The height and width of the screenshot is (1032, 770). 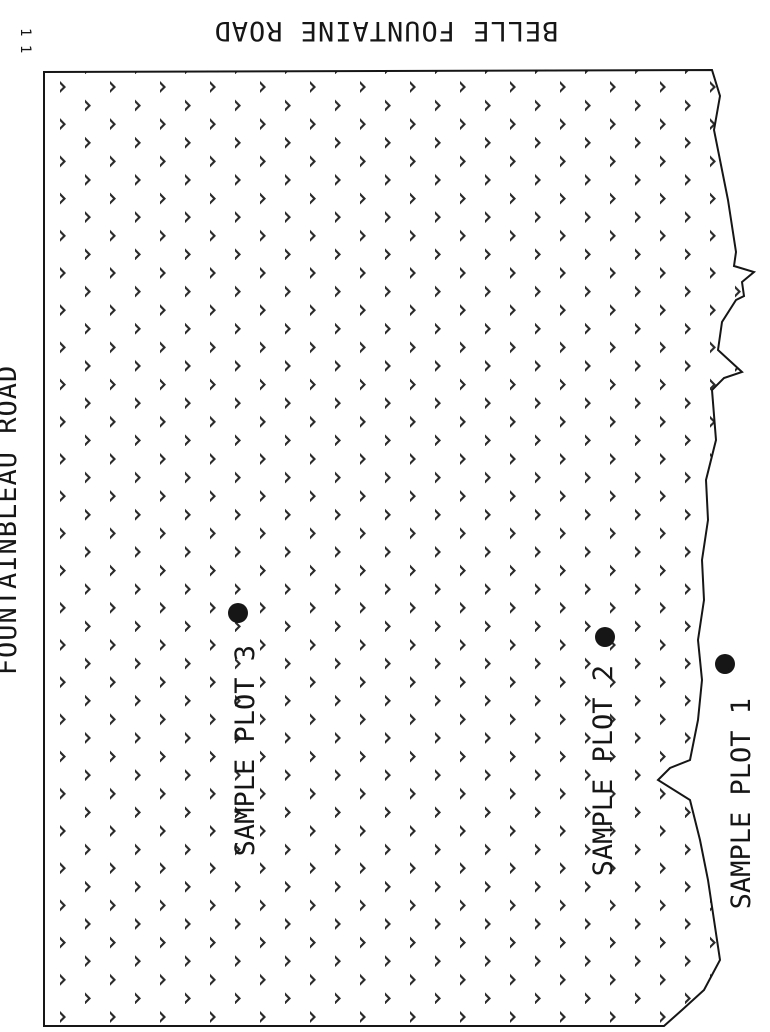 I want to click on sample-plot-2: SAMPLE PLOT 2, so click(x=603, y=751).